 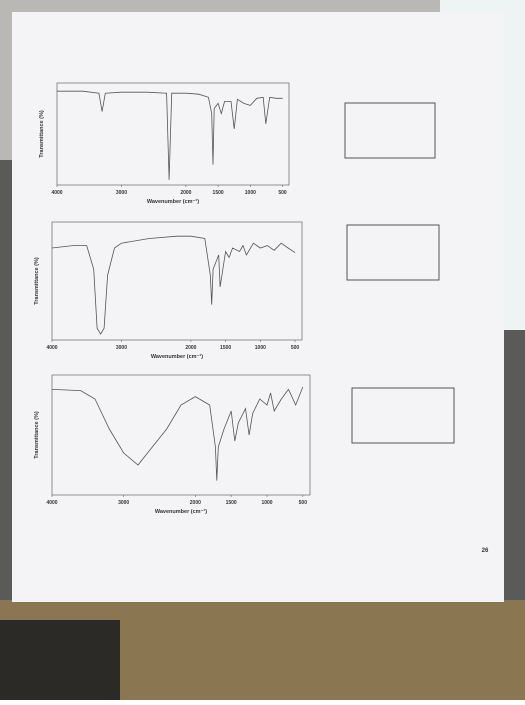 I want to click on chair, so click(x=60, y=660).